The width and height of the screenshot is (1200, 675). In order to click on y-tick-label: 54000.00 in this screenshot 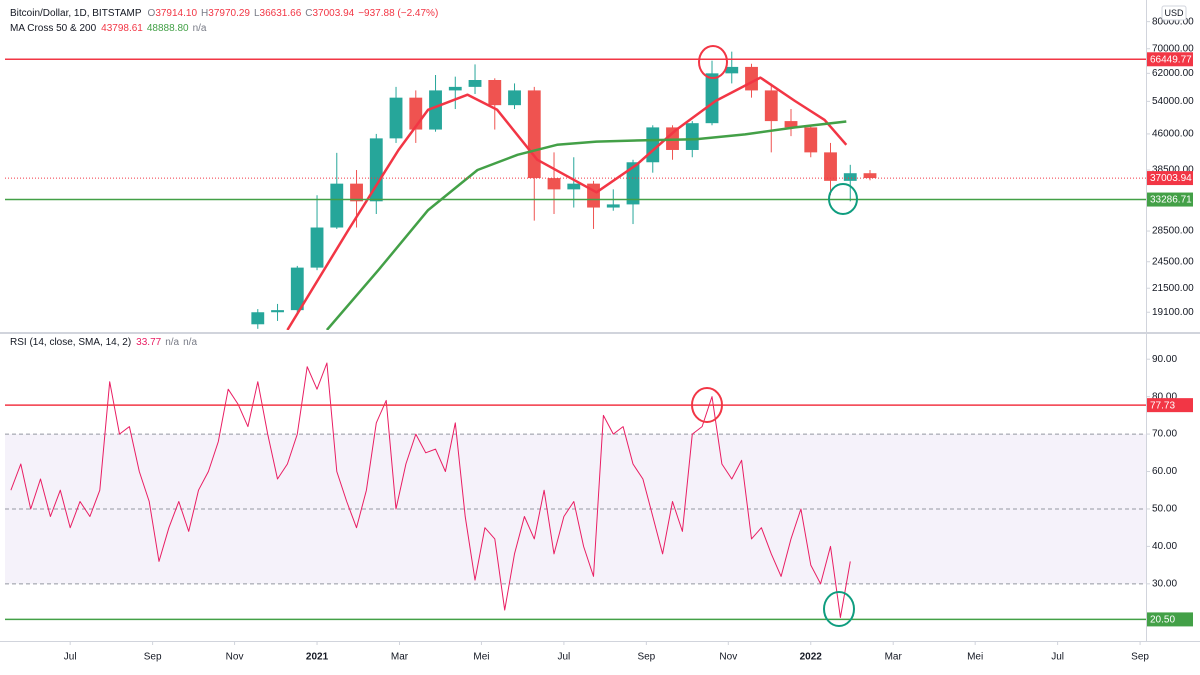, I will do `click(1173, 101)`.